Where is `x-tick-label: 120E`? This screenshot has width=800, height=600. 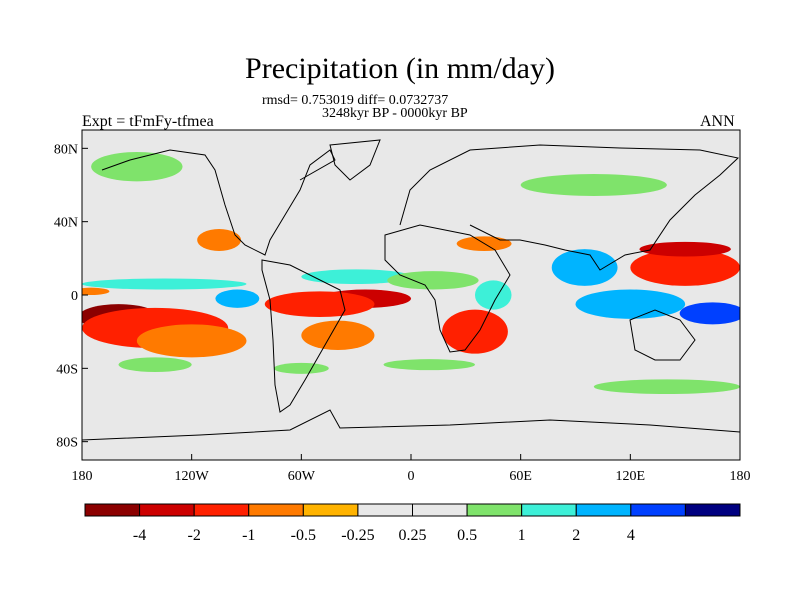
x-tick-label: 120E is located at coordinates (631, 476).